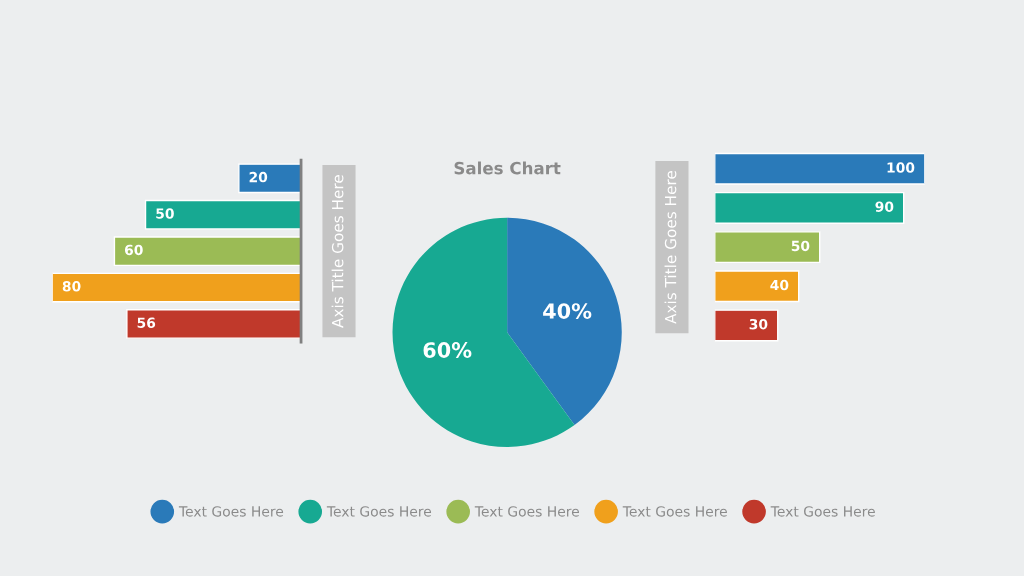  What do you see at coordinates (447, 350) in the screenshot?
I see `data-label: 60%` at bounding box center [447, 350].